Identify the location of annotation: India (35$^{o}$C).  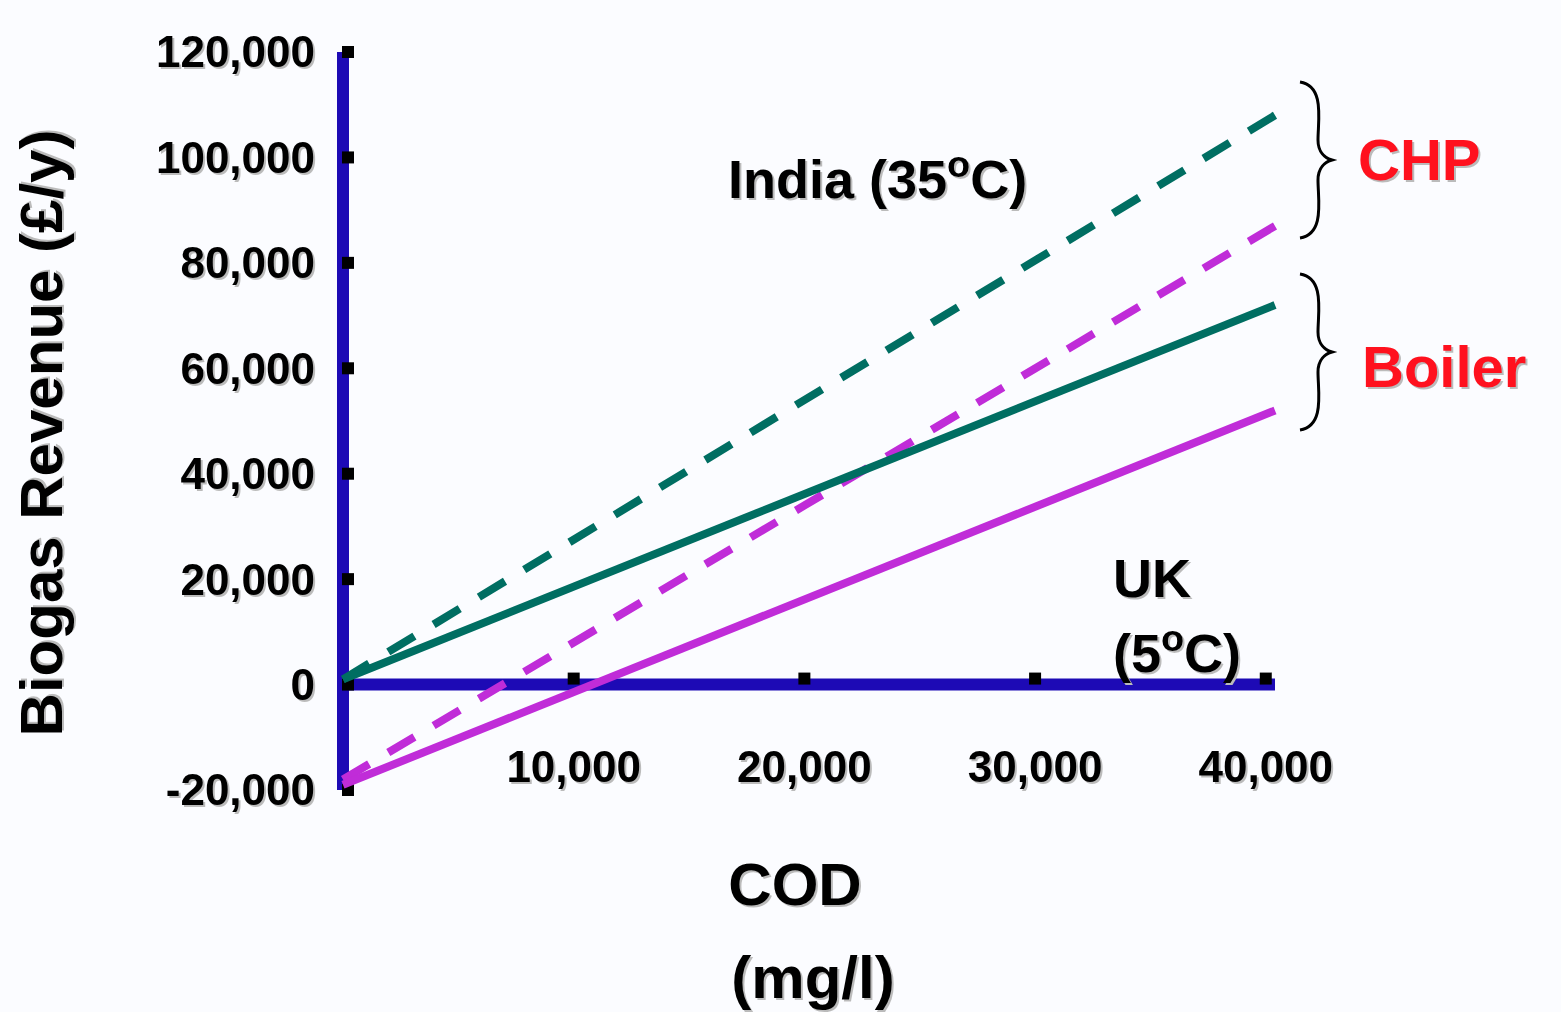
(878, 176).